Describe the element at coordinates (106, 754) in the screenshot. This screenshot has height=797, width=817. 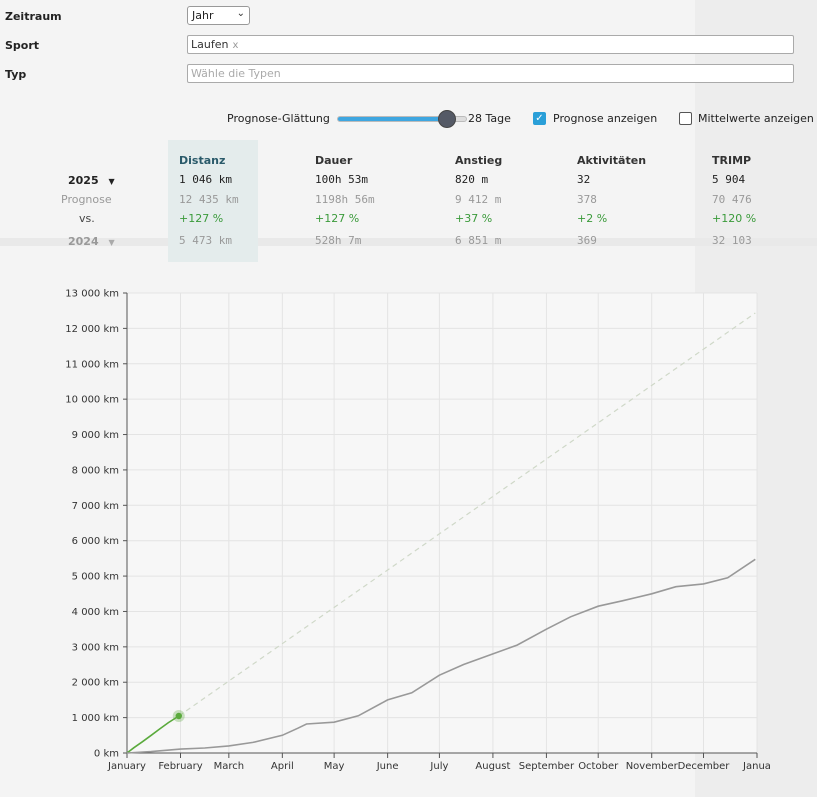
I see `y-tick-label: 0 km` at that location.